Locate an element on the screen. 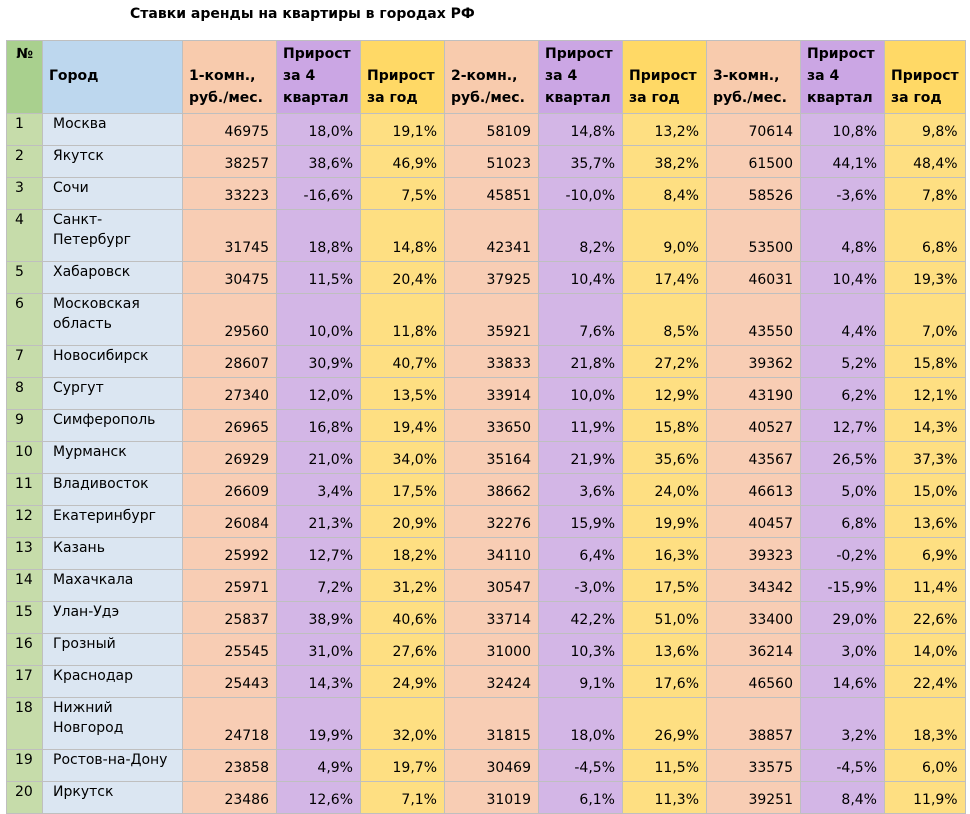  price-2room: 30469 is located at coordinates (491, 765).